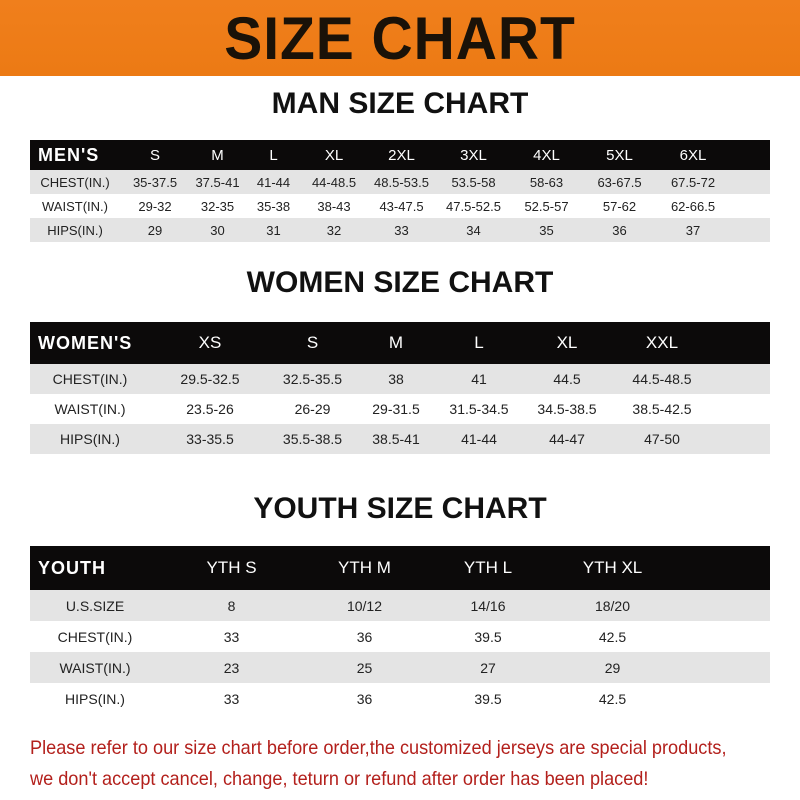 The image size is (800, 800). I want to click on cell: 38.5-41, so click(396, 439).